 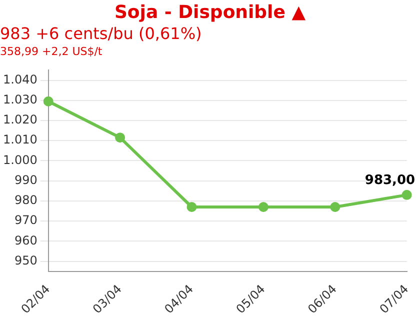 I want to click on y-tick-label: 990, so click(x=26, y=179).